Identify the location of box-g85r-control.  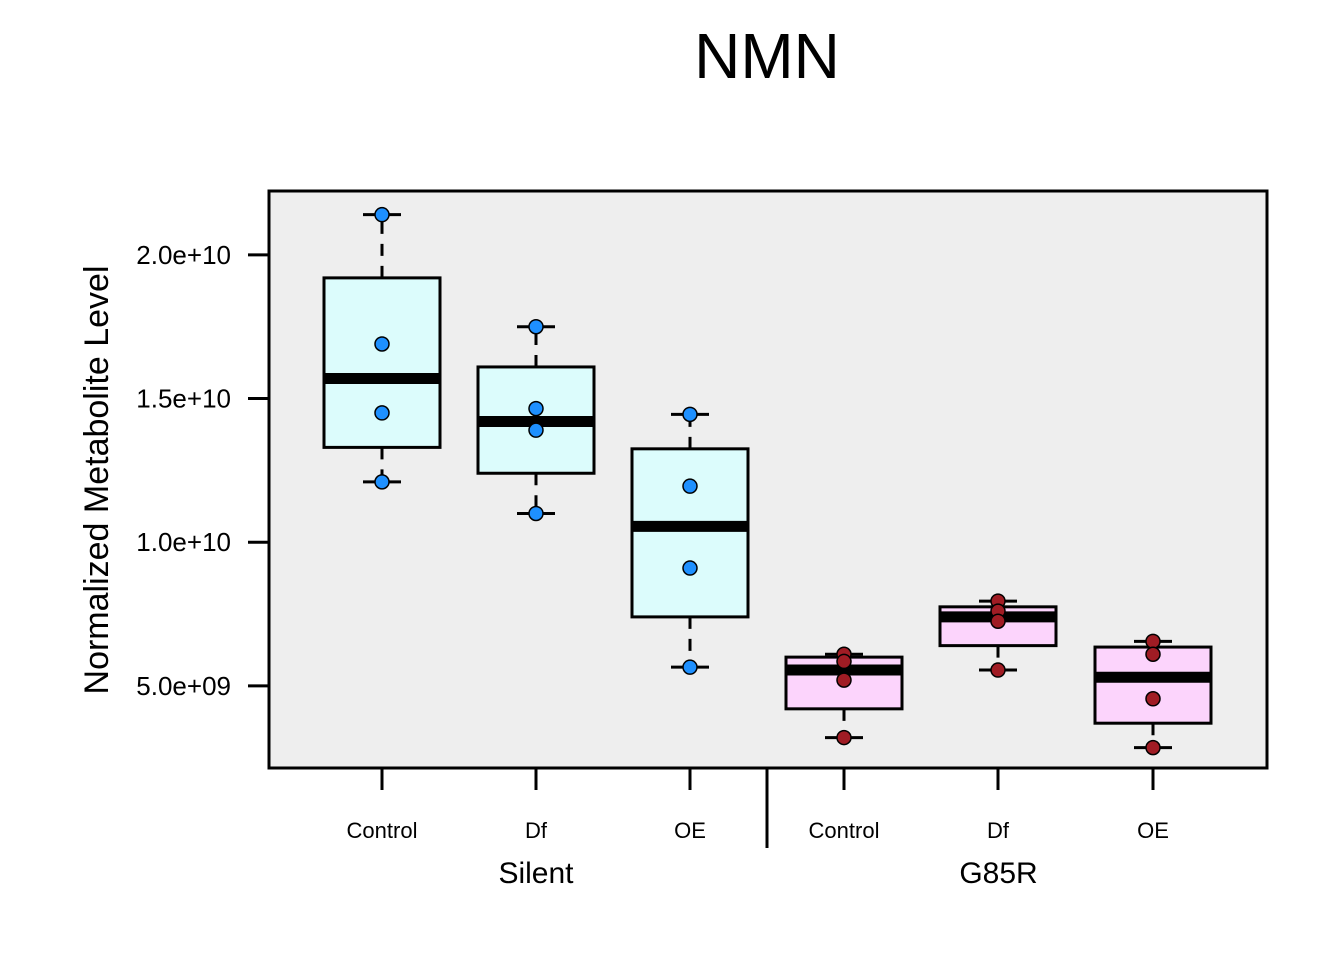
(844, 696).